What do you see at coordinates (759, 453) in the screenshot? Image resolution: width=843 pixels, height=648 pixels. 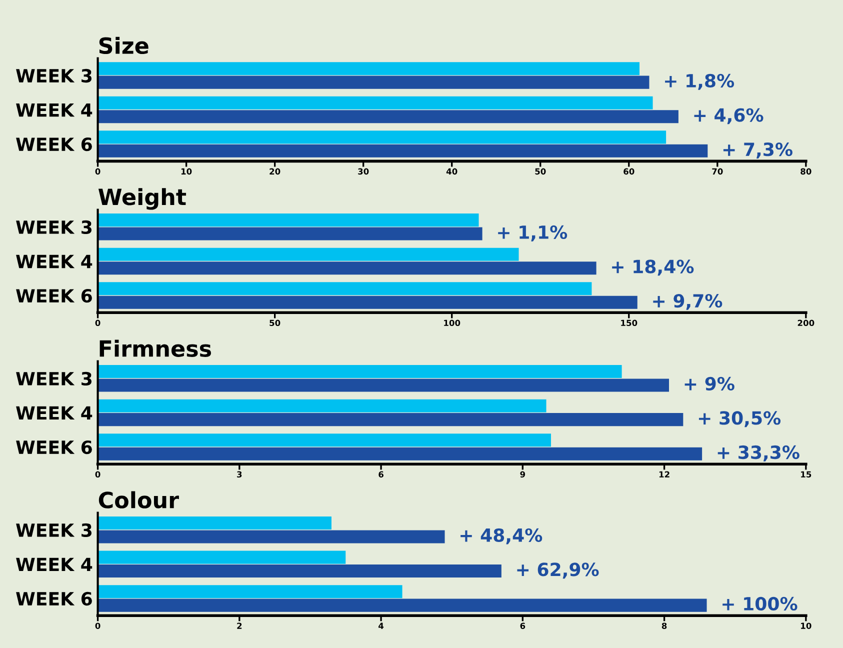 I see `annotation: + 33,3%` at bounding box center [759, 453].